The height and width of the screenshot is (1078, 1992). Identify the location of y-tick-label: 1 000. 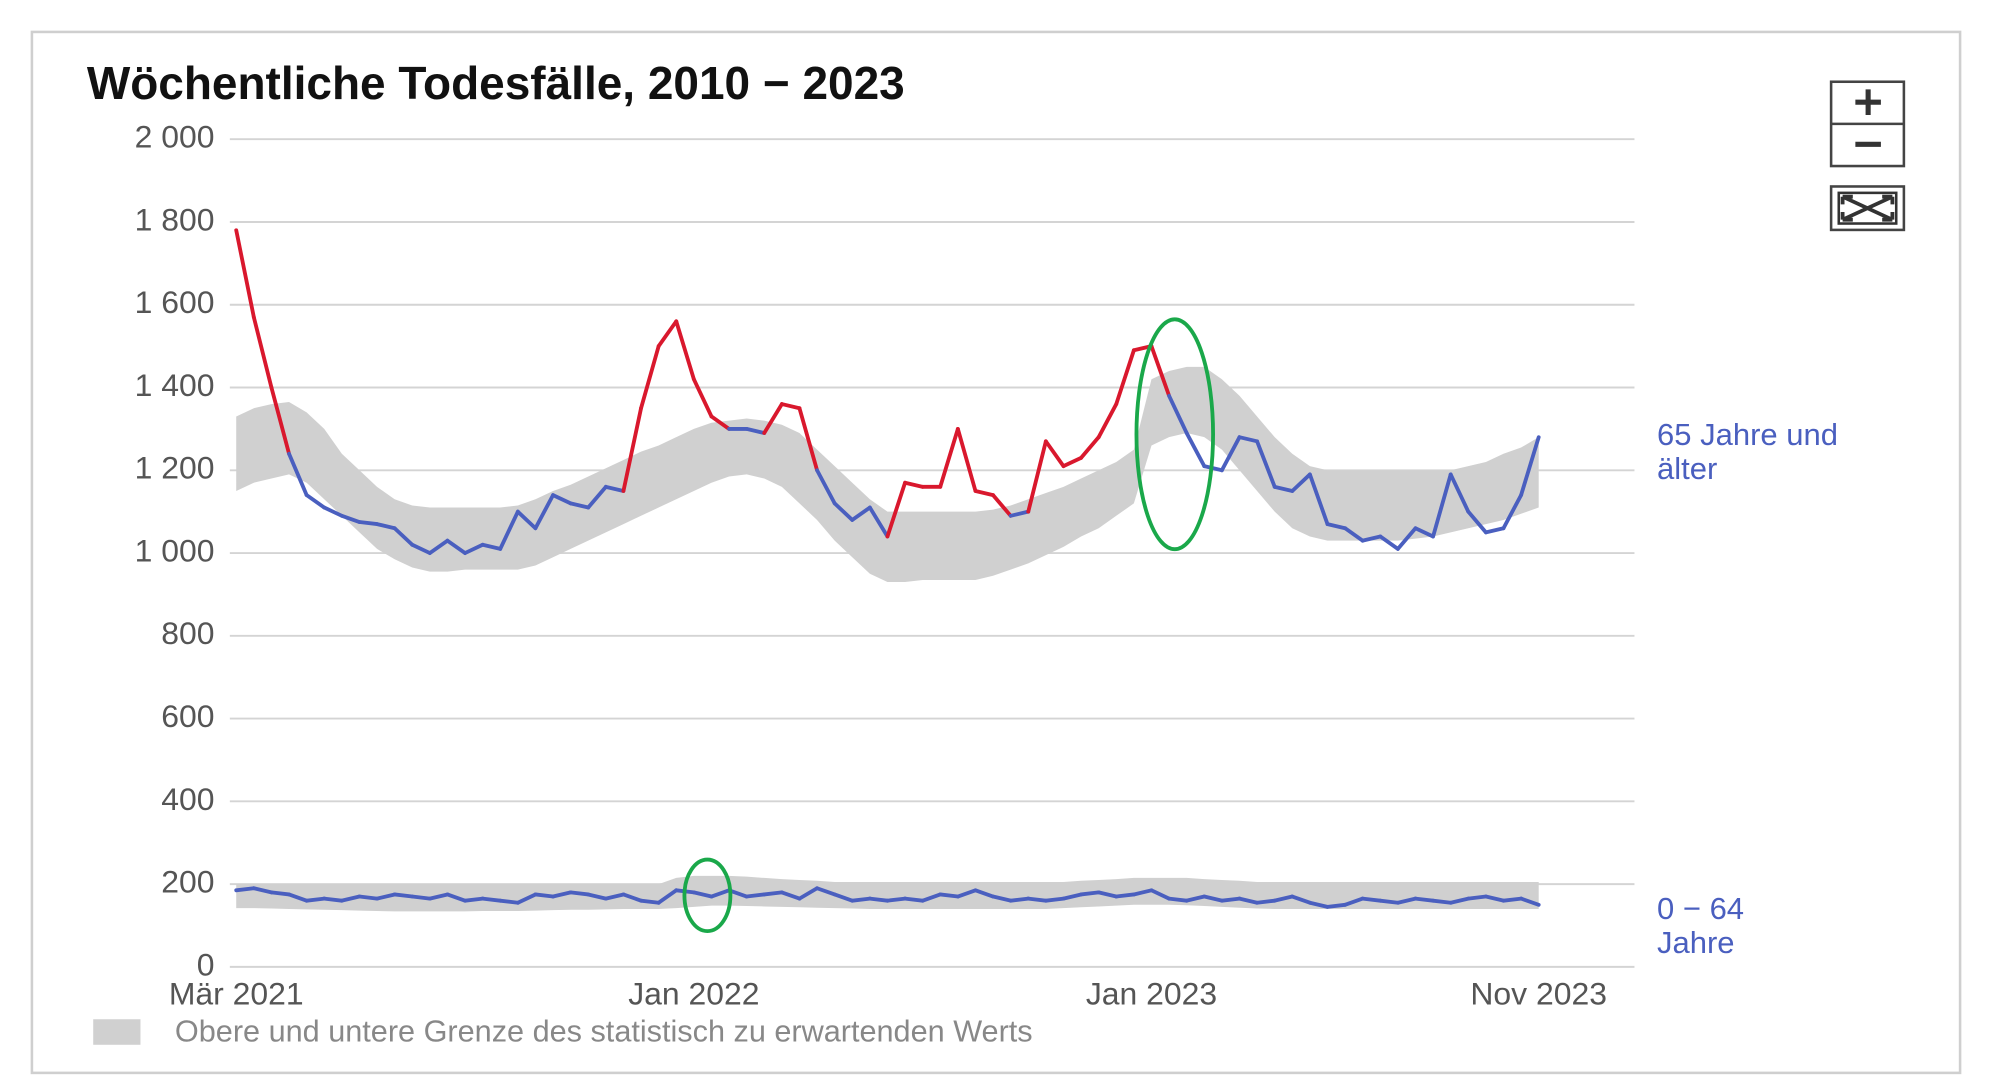
(175, 550).